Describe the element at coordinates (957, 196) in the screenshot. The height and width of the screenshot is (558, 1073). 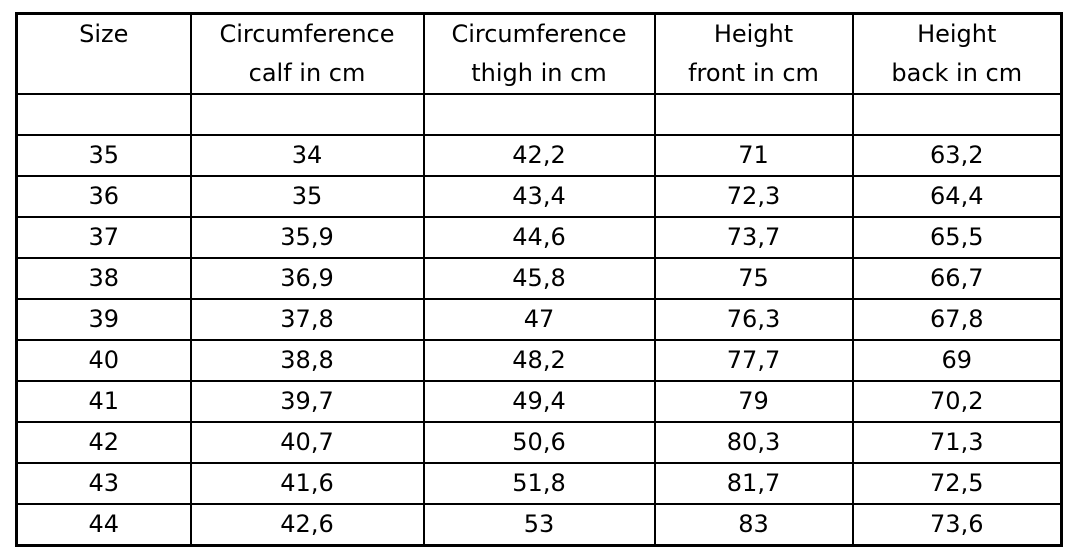
I see `cell-height-back: 64,4` at that location.